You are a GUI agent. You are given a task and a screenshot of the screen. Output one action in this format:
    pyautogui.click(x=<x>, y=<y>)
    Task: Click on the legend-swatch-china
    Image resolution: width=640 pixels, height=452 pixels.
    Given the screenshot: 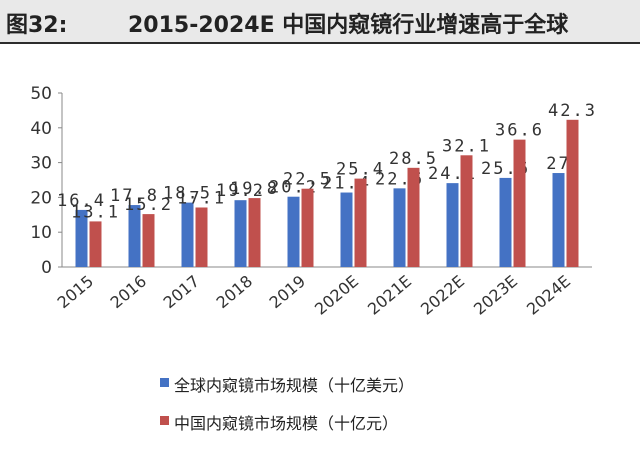 What is the action you would take?
    pyautogui.click(x=164, y=420)
    